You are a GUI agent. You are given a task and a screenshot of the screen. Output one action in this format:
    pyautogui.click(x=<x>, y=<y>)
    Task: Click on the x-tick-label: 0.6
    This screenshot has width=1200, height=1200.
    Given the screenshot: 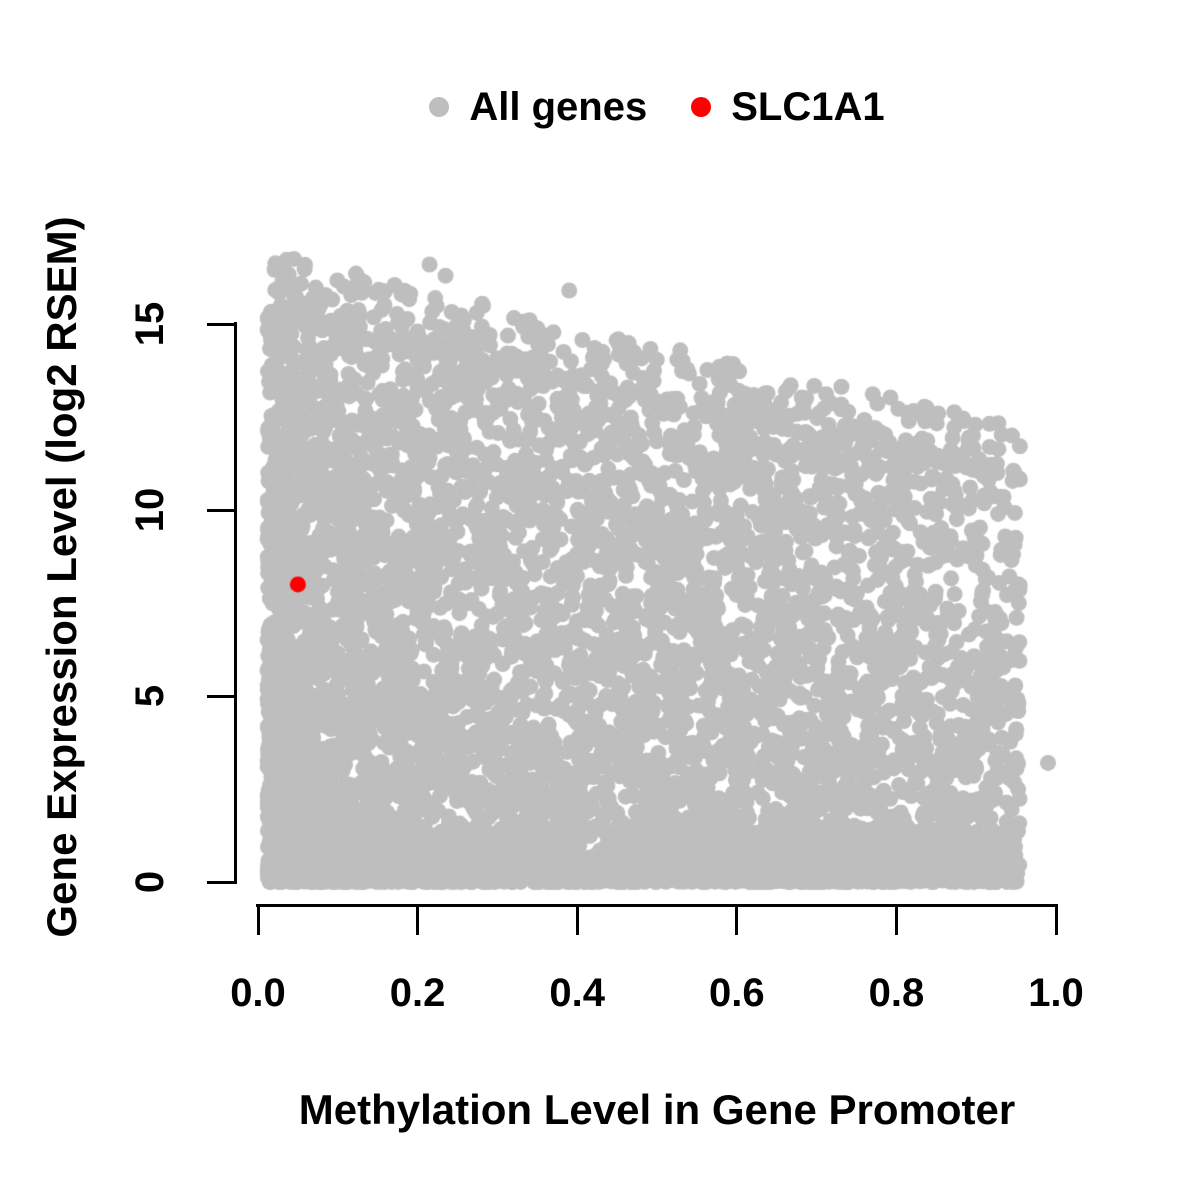 What is the action you would take?
    pyautogui.click(x=736, y=993)
    